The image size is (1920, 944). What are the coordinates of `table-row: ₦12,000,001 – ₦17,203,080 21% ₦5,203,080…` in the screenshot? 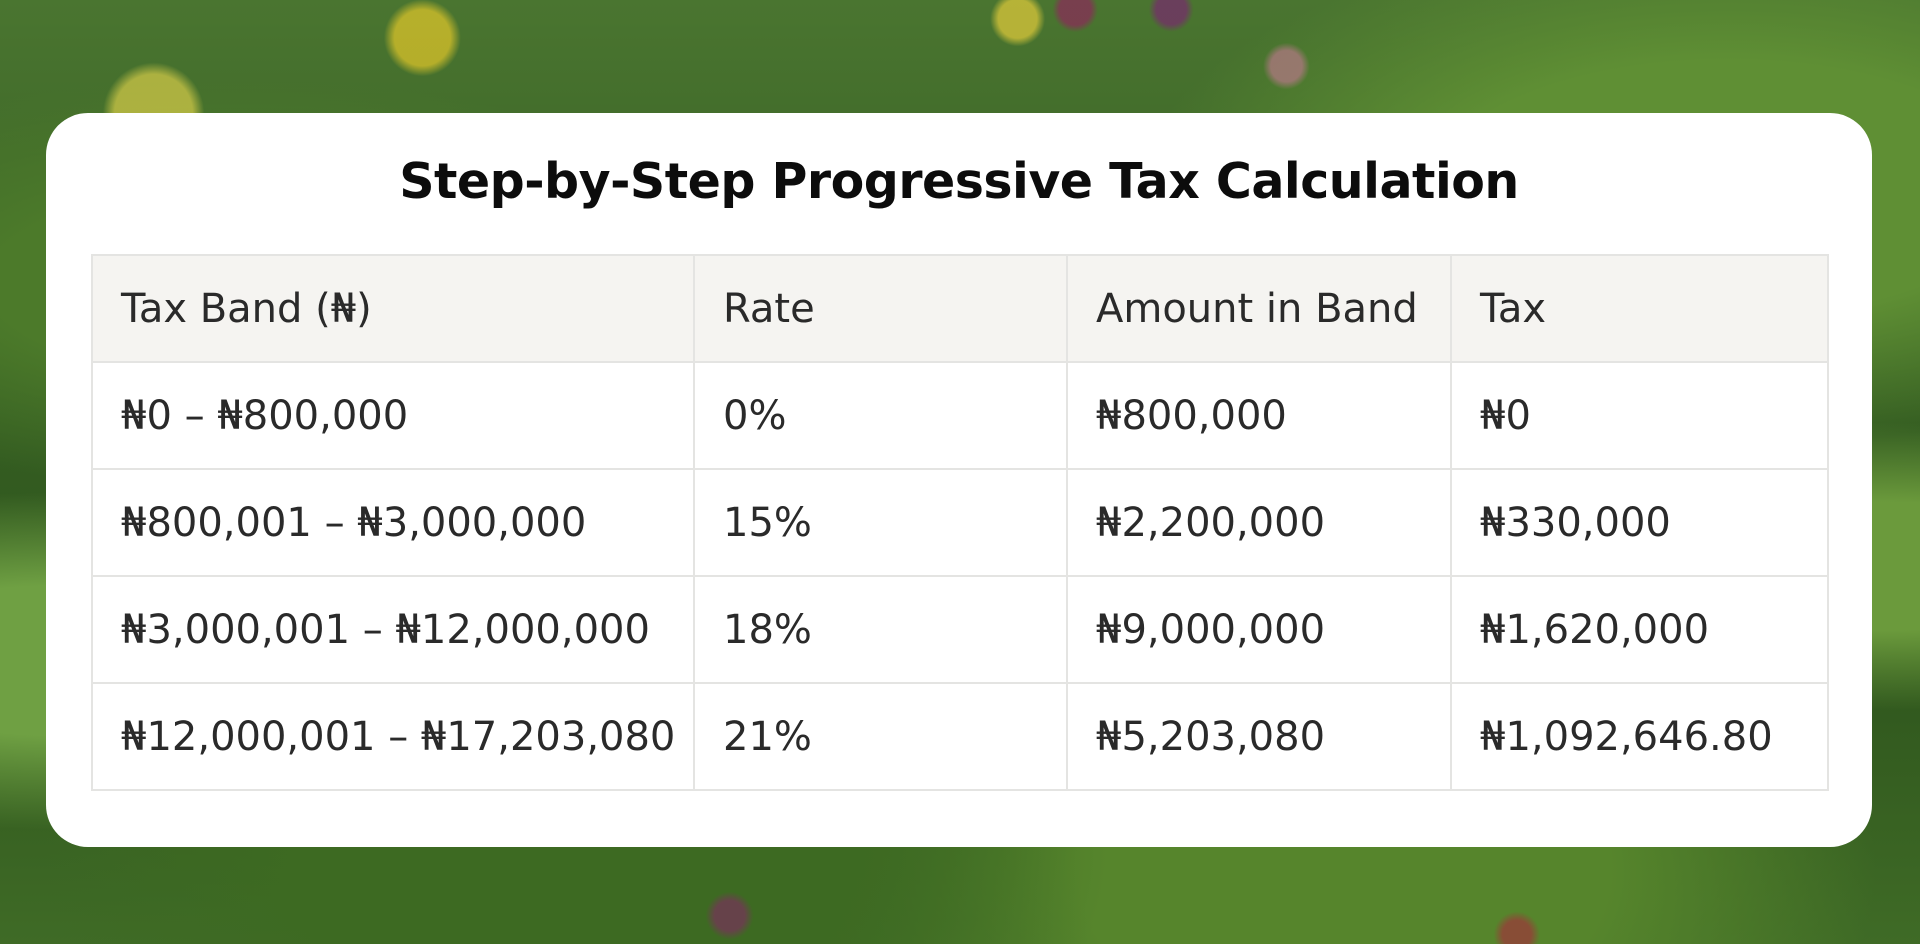 It's located at (960, 736).